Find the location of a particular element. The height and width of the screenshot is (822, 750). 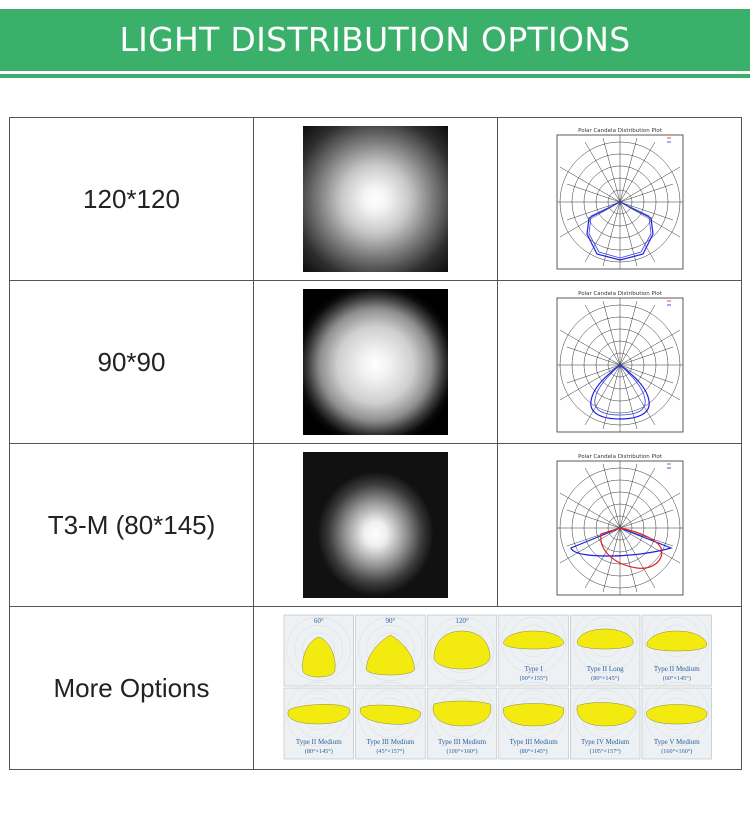

distribution-thumbnail: Type IV Medium (105°×157°) is located at coordinates (604, 720).